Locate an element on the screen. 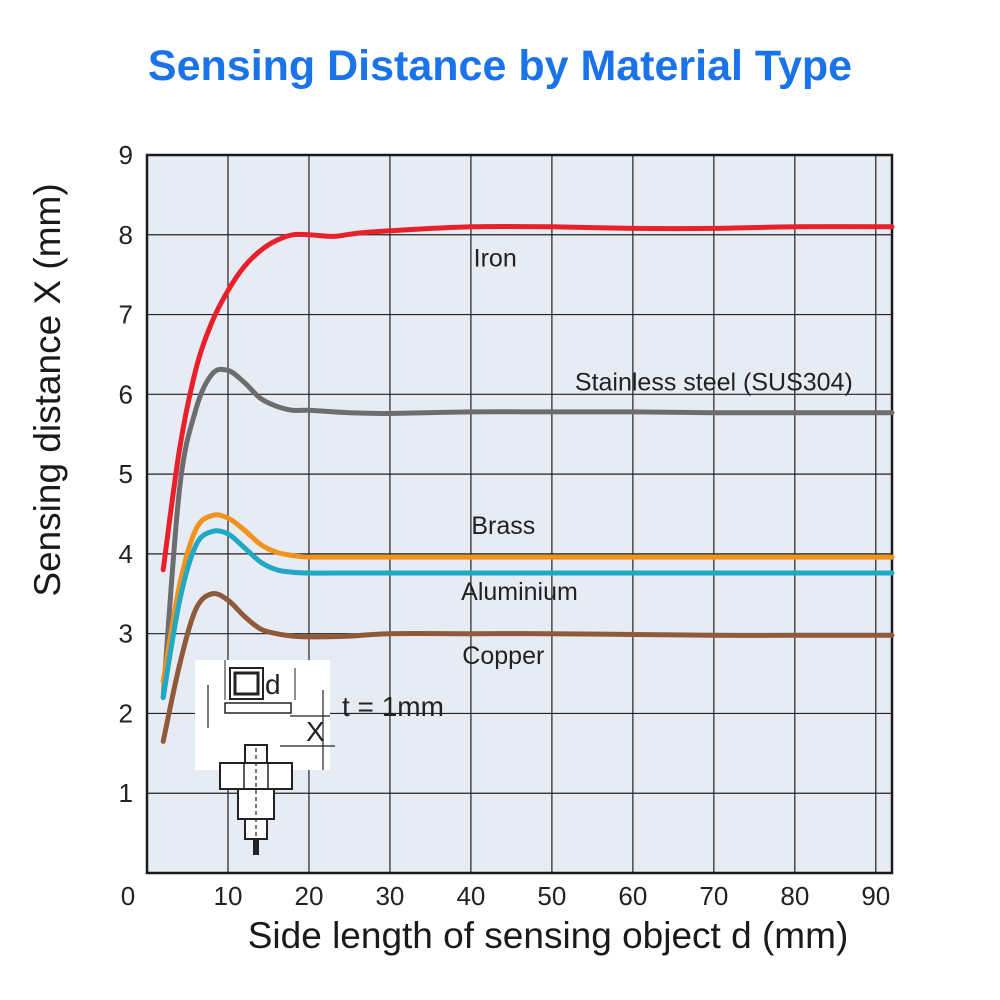 Image resolution: width=1000 pixels, height=1000 pixels. inset-d-label: d is located at coordinates (273, 684).